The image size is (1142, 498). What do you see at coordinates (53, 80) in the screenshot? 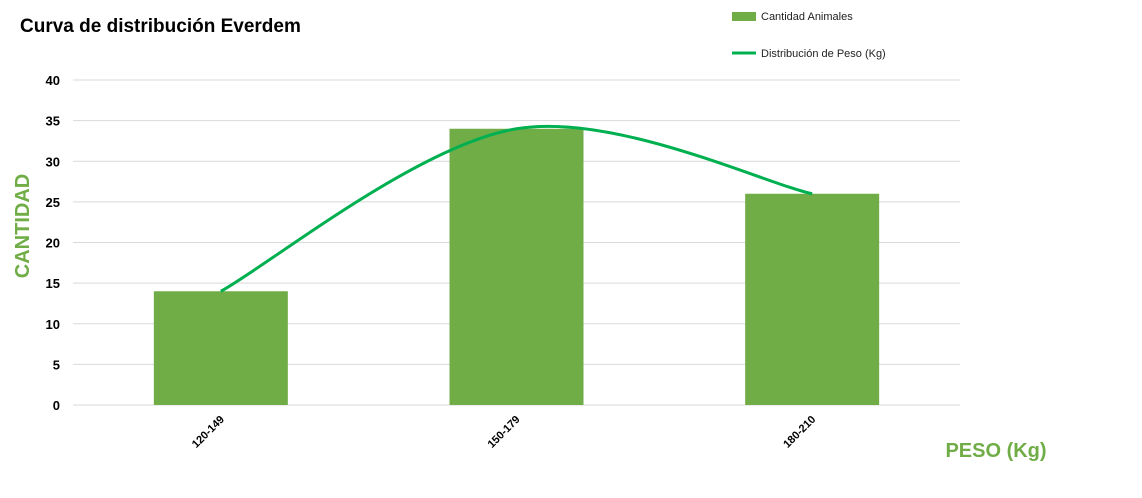
I see `y-tick-label: 40` at bounding box center [53, 80].